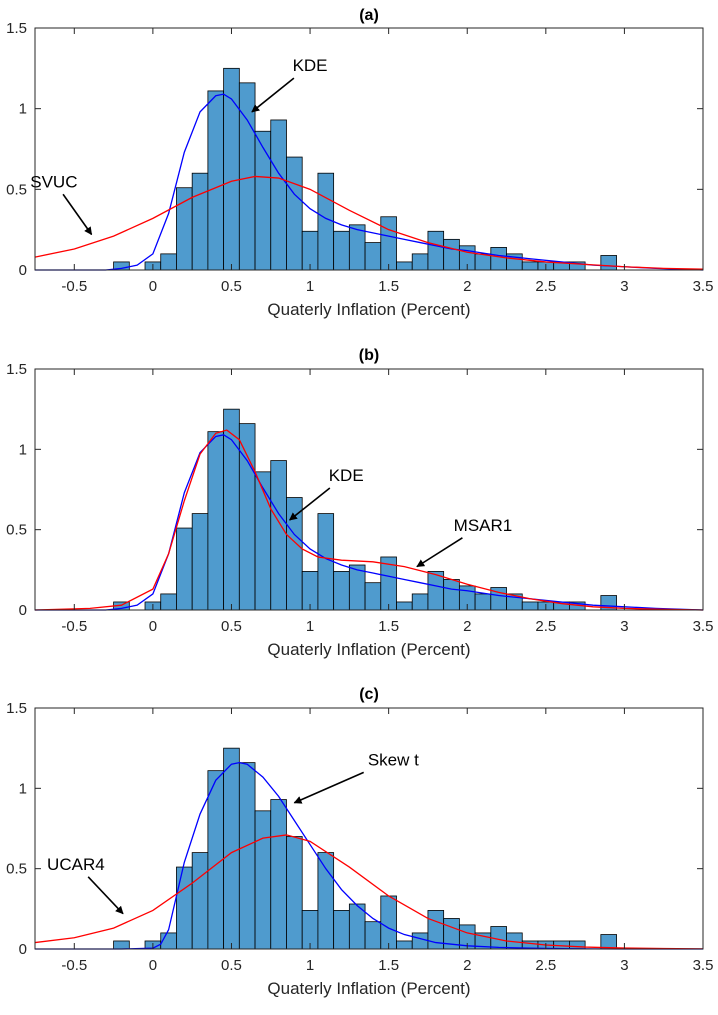  Describe the element at coordinates (464, 542) in the screenshot. I see `annotation-msar1: MSAR1` at that location.